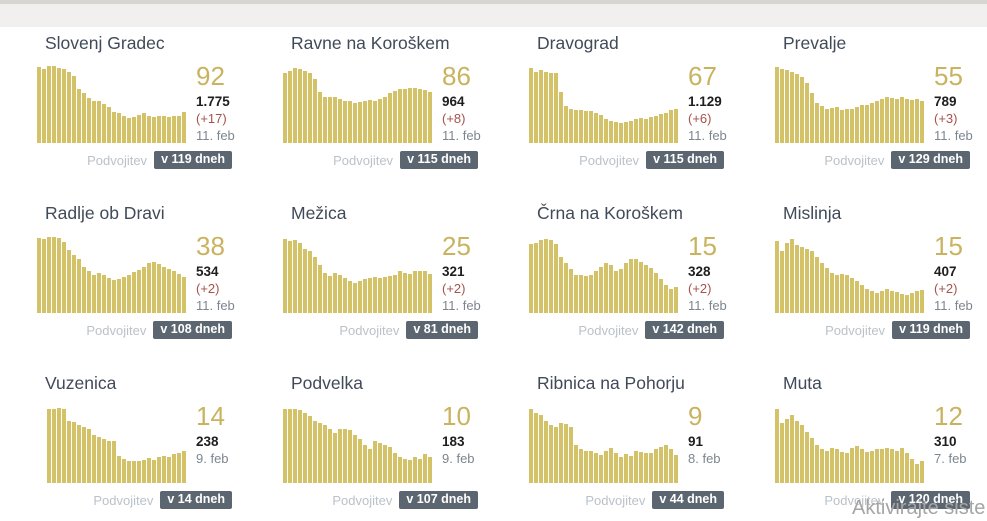 Image resolution: width=987 pixels, height=521 pixels. Describe the element at coordinates (946, 288) in the screenshot. I see `daily-change-value: (+2)` at that location.